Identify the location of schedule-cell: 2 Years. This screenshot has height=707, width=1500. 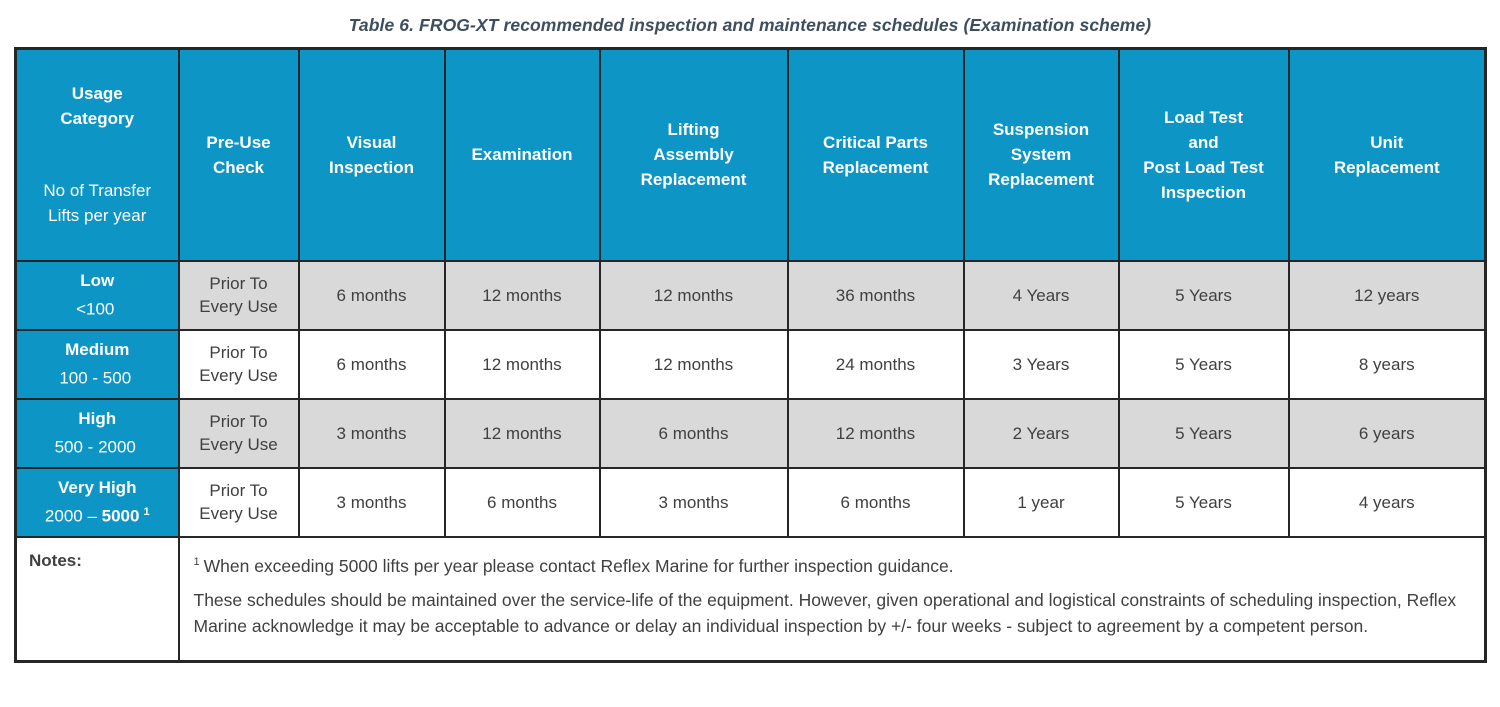
(1041, 433).